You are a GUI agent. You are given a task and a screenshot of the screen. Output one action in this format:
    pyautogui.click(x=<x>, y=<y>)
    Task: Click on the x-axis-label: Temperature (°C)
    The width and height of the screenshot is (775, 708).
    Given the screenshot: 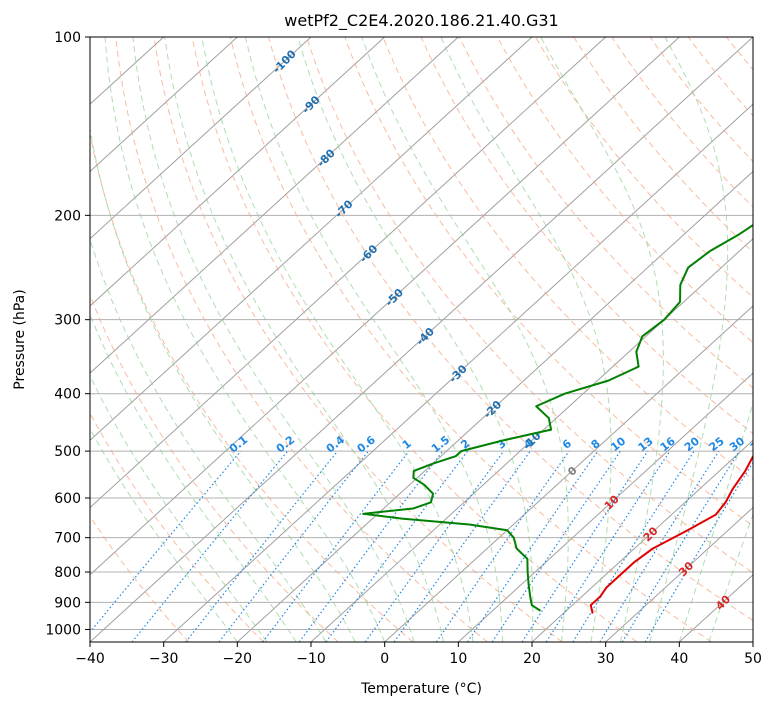 What is the action you would take?
    pyautogui.click(x=421, y=689)
    